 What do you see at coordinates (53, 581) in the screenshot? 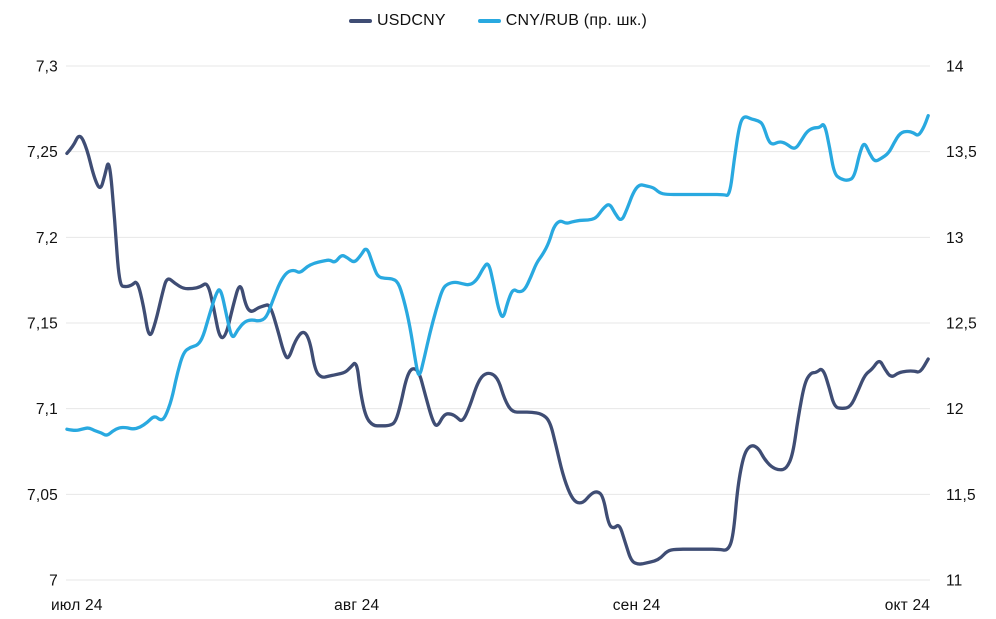
I see `left-axis-tick-label: 7` at bounding box center [53, 581].